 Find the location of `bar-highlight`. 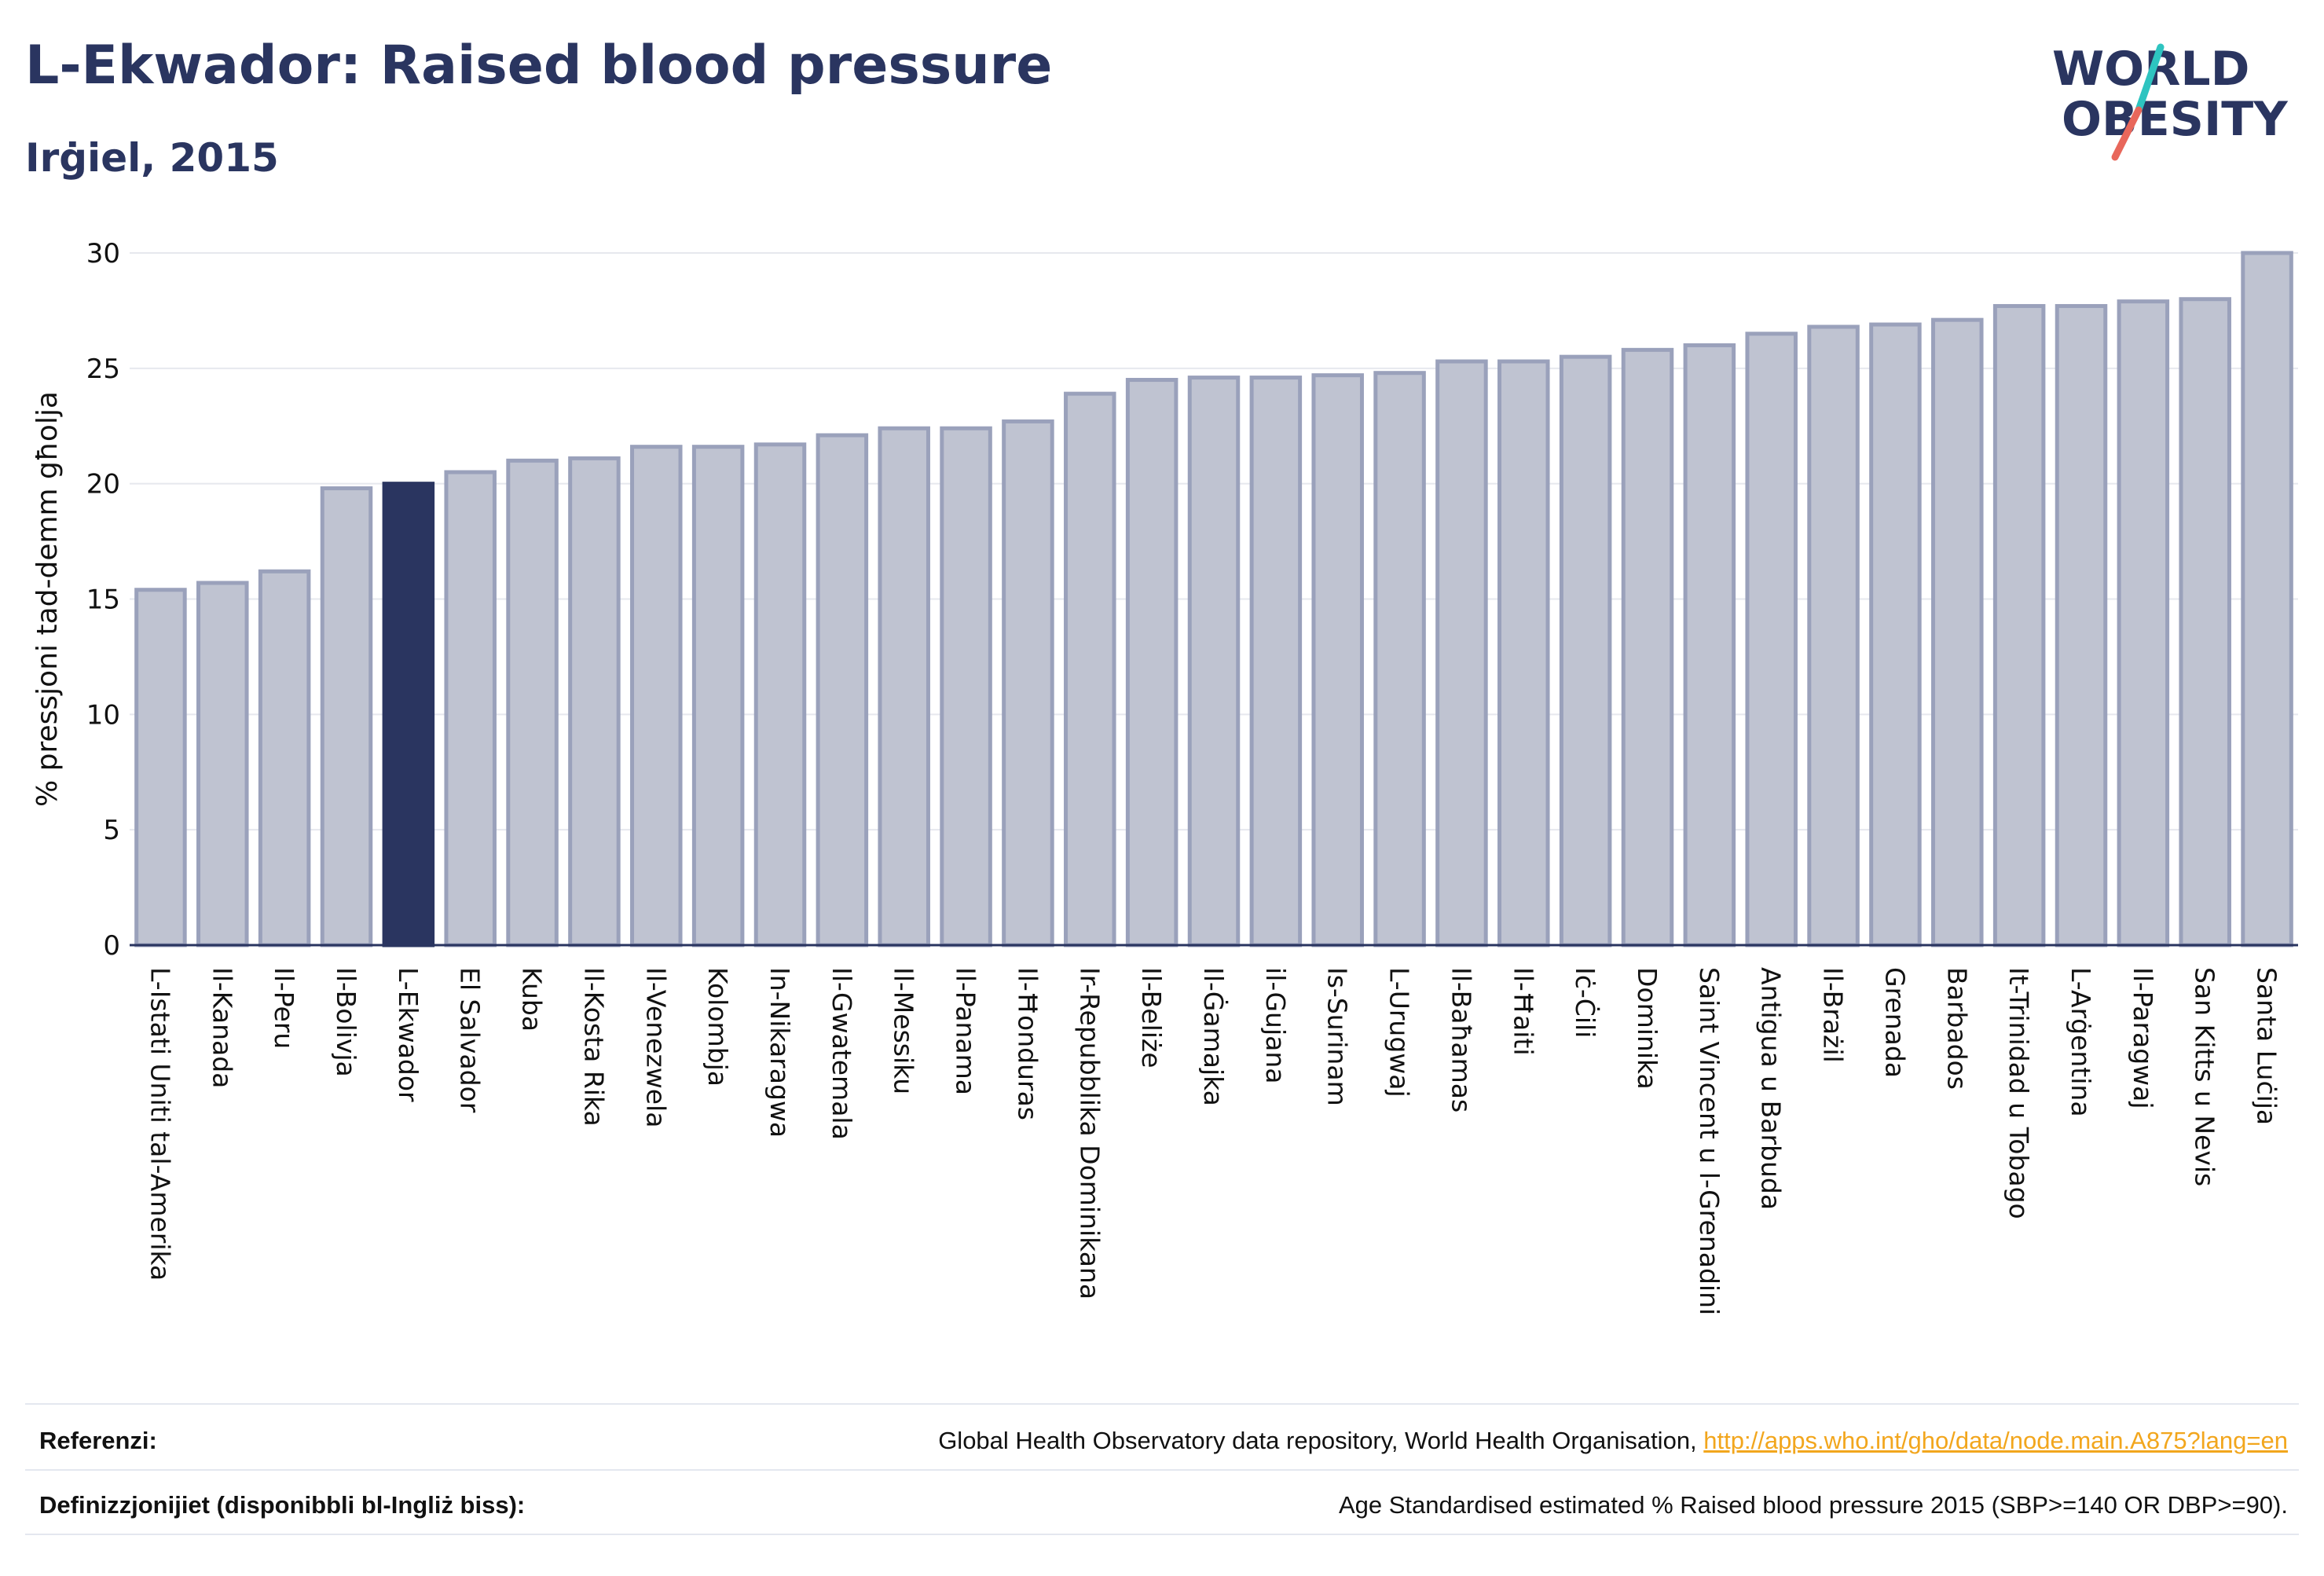

bar-highlight is located at coordinates (408, 714).